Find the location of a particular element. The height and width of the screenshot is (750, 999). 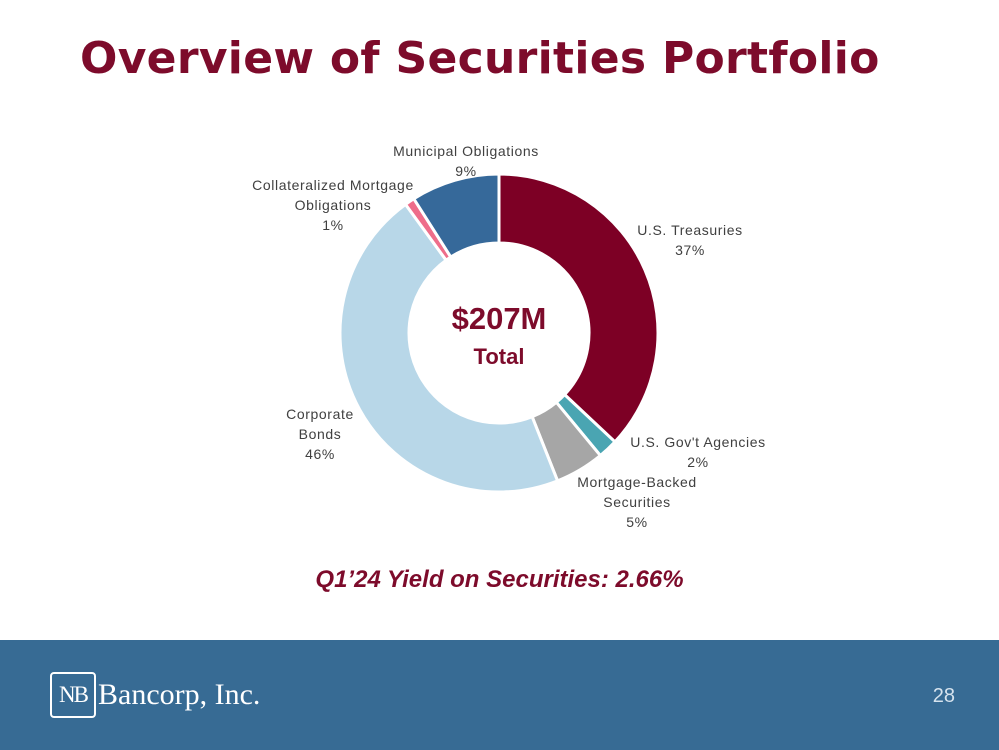

label-u-s-gov-t-agencies: U.S. Gov't Agencies 2% is located at coordinates (697, 452).